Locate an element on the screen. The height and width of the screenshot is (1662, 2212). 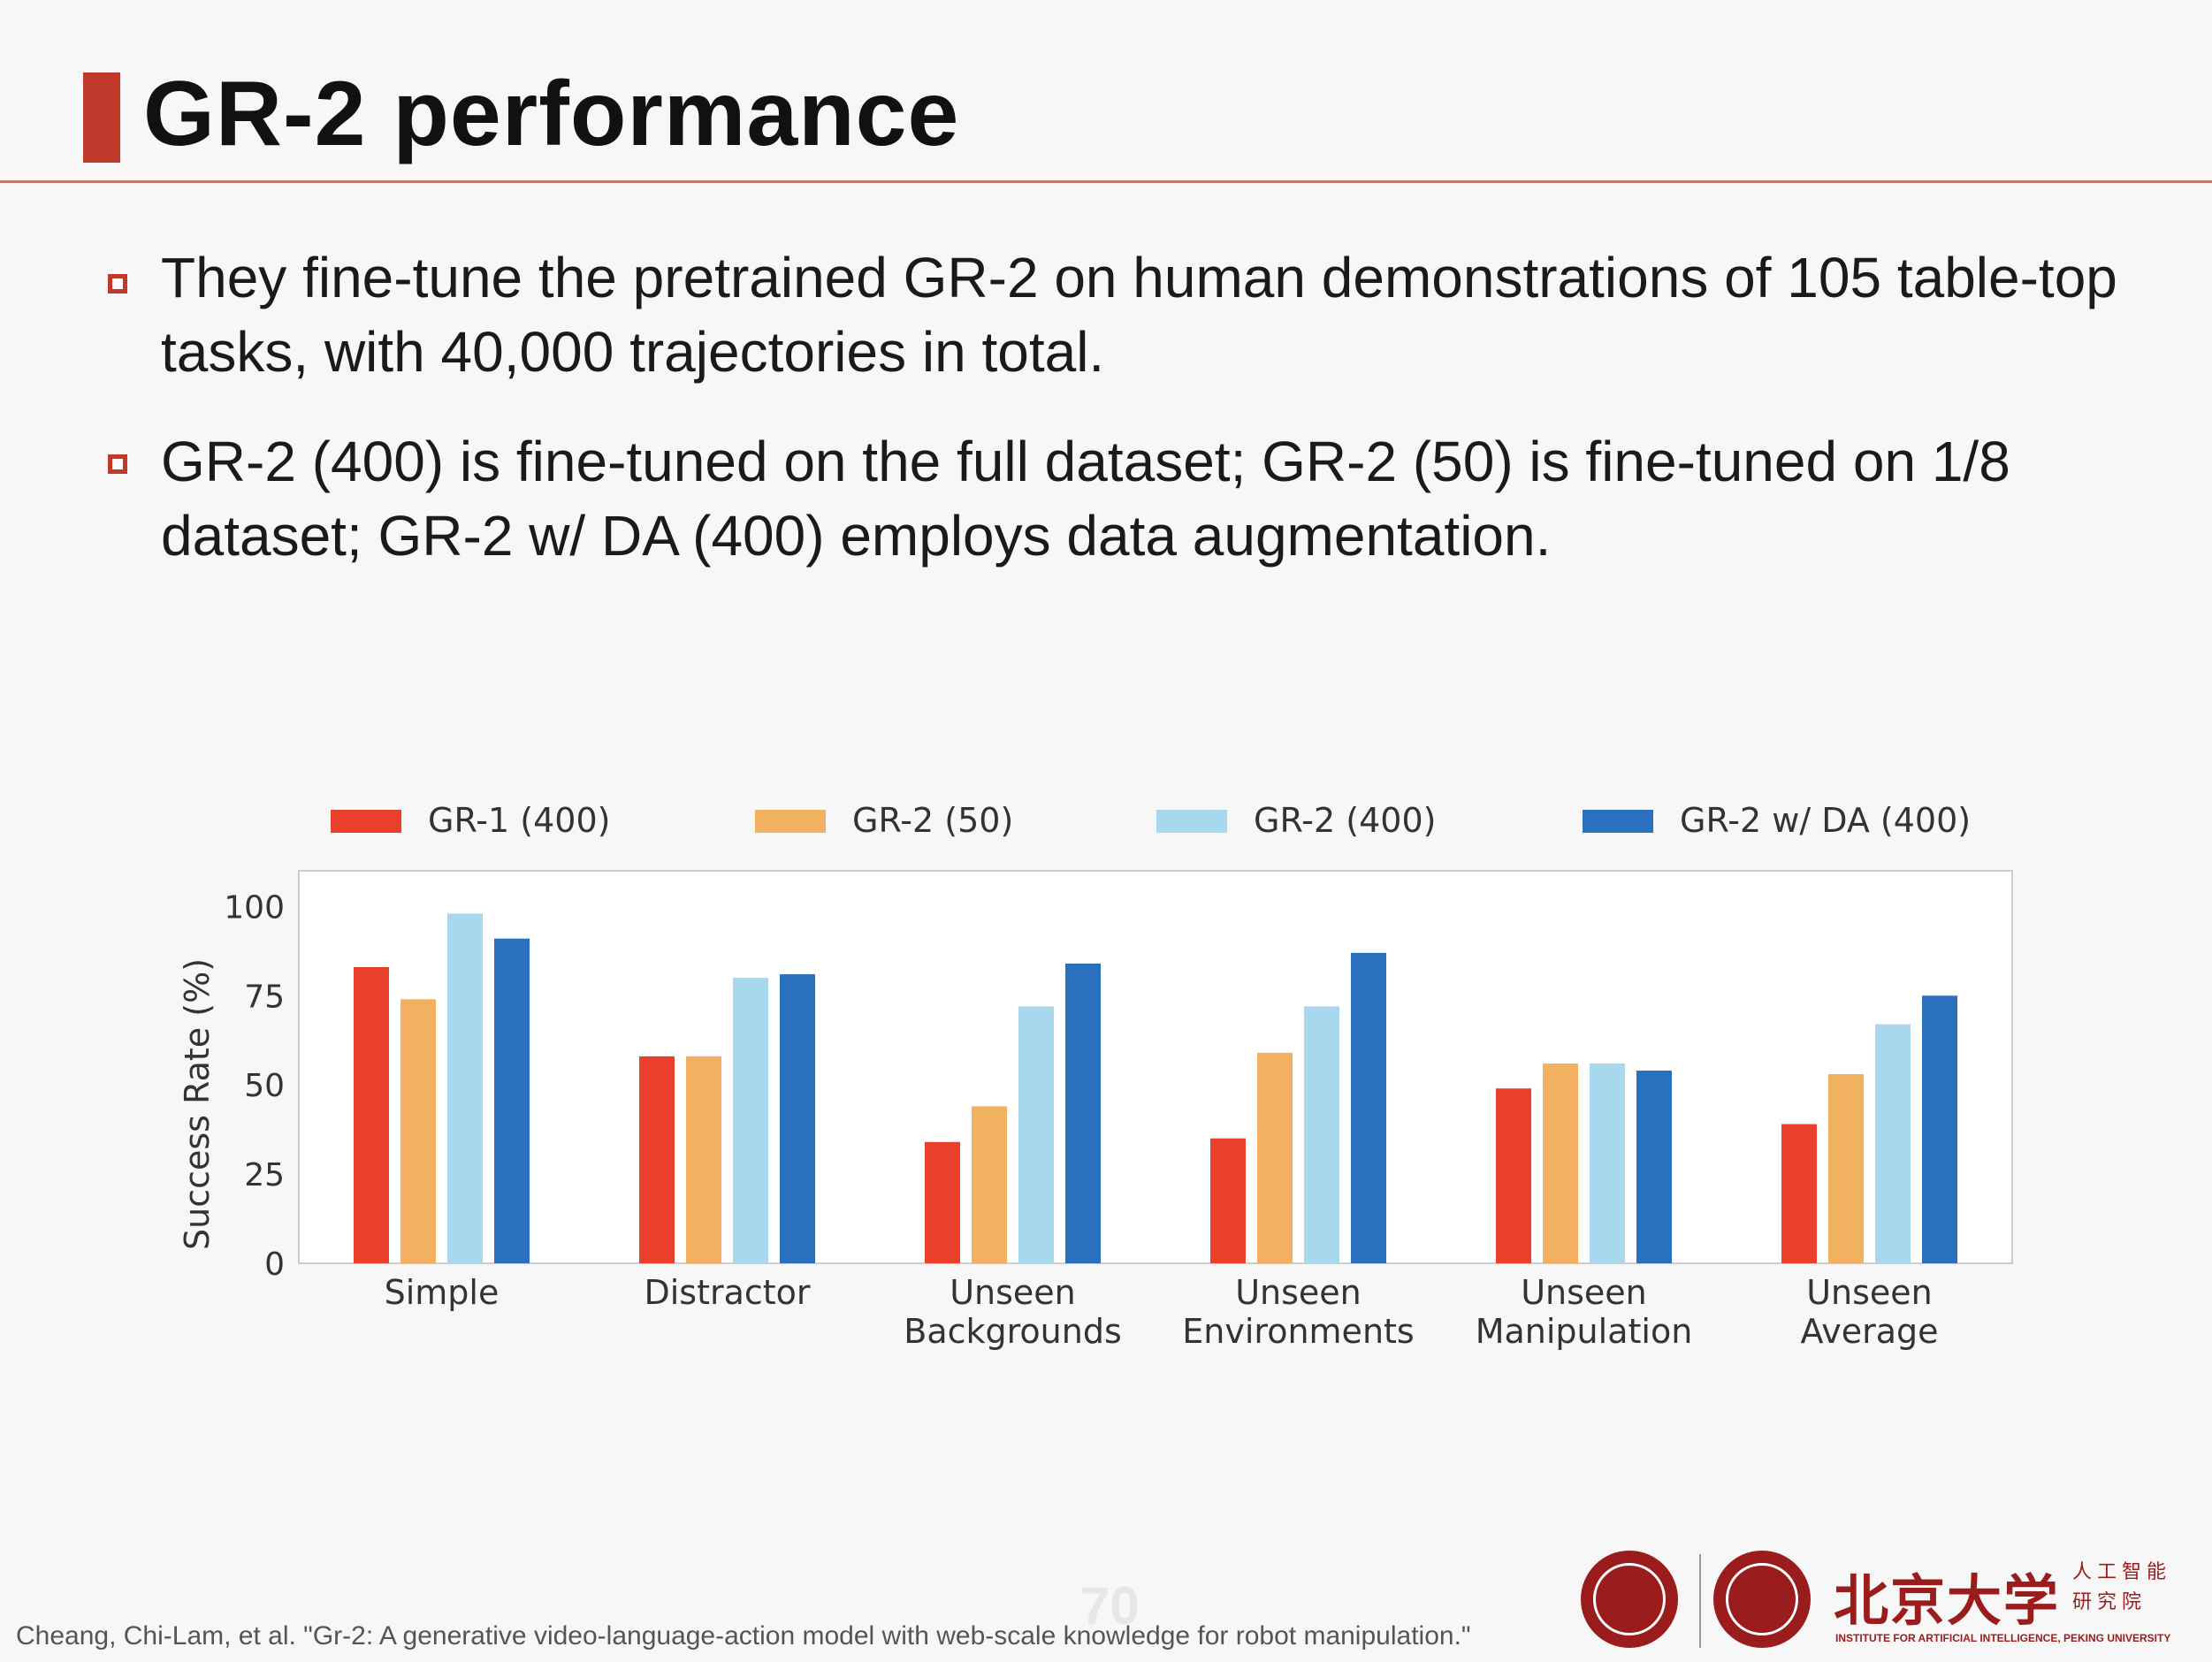
page-number: 70 is located at coordinates (1110, 1605).